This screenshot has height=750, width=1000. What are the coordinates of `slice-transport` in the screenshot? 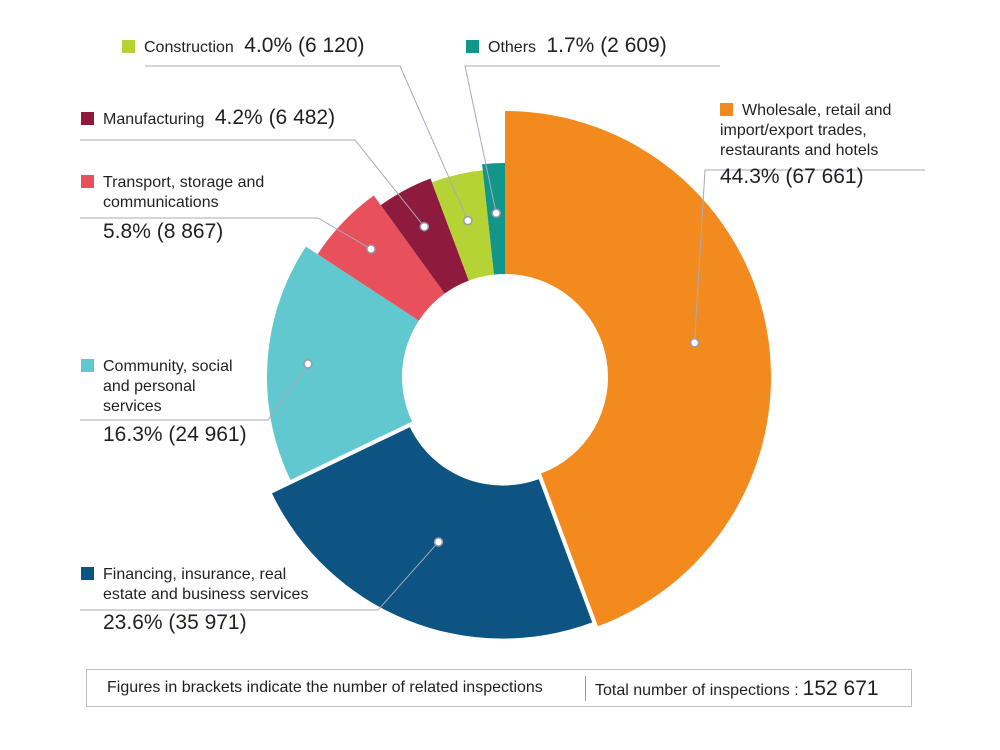 It's located at (381, 258).